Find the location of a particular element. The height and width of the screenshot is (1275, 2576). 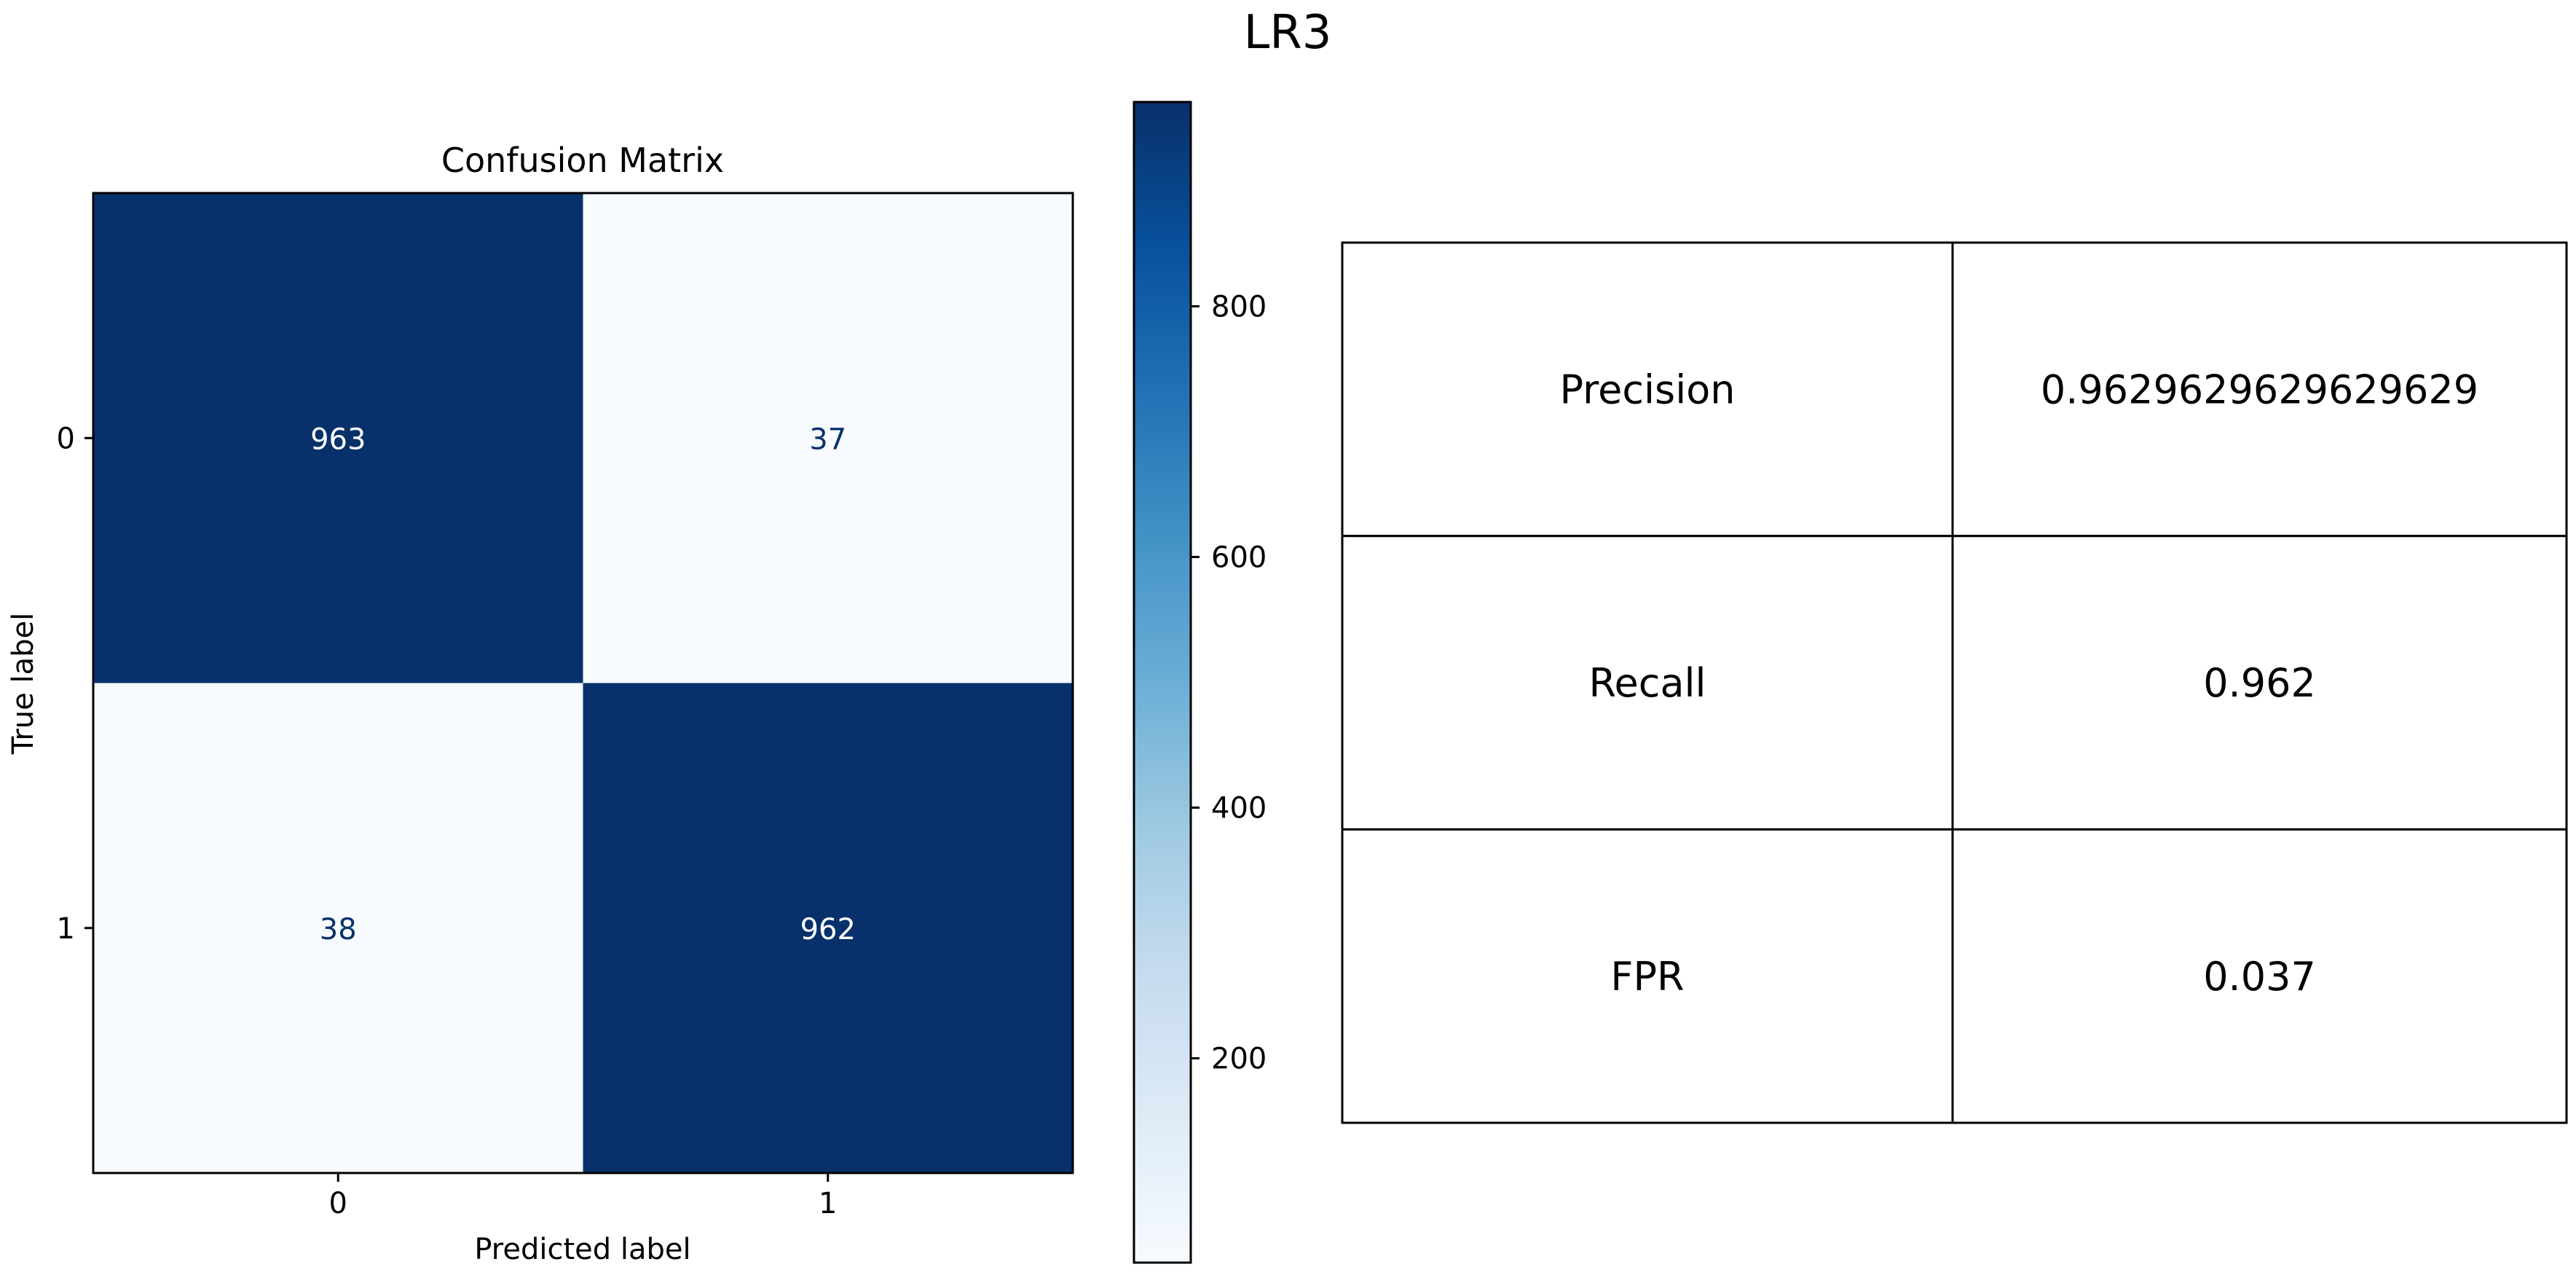

metric-value: 0.962 is located at coordinates (2259, 683).